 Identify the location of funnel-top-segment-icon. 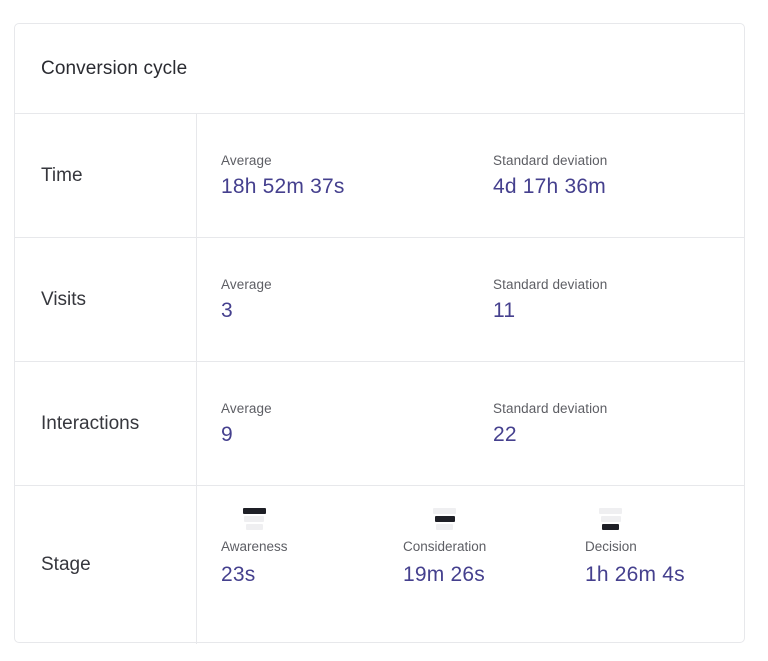
(254, 519).